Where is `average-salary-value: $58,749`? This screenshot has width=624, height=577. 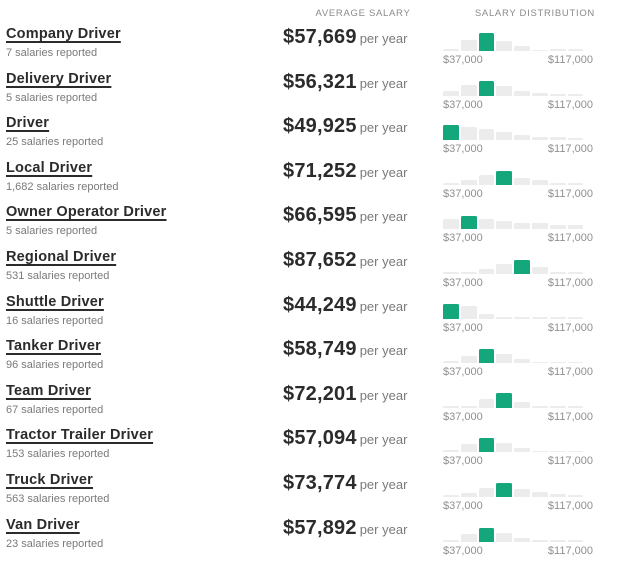 average-salary-value: $58,749 is located at coordinates (320, 349).